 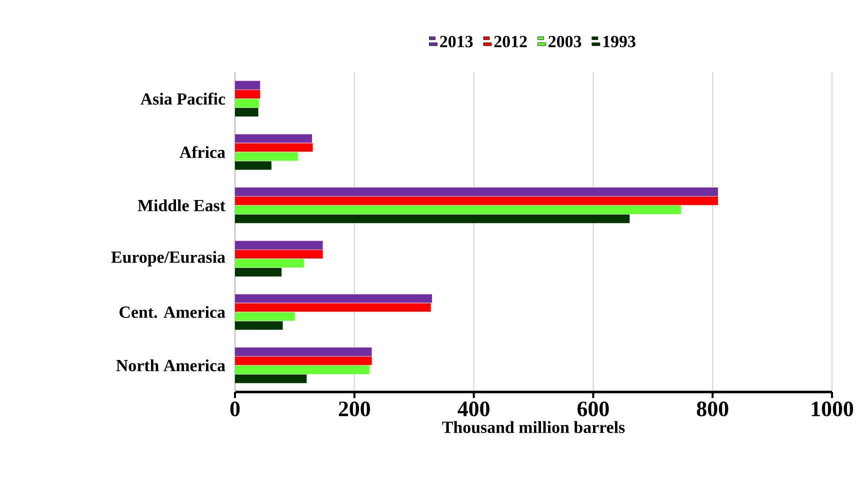 What do you see at coordinates (173, 312) in the screenshot?
I see `y-tick-label: Cent. America` at bounding box center [173, 312].